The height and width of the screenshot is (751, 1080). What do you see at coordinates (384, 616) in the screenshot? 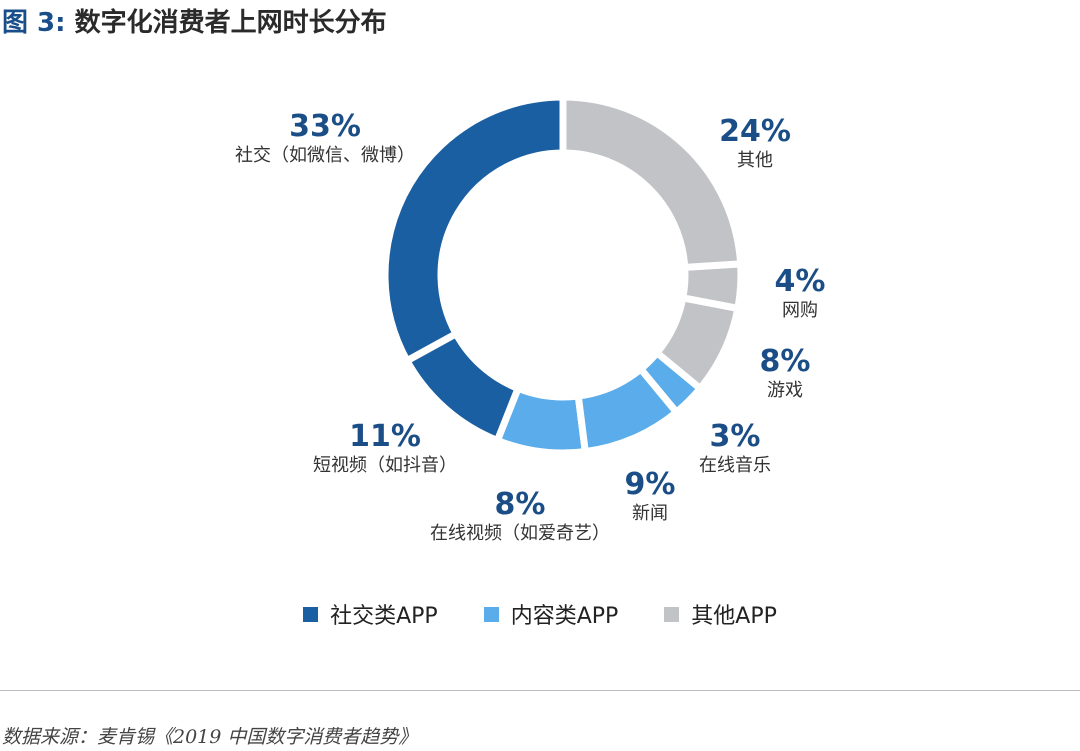
I see `legend-label-social: 社交类APP` at bounding box center [384, 616].